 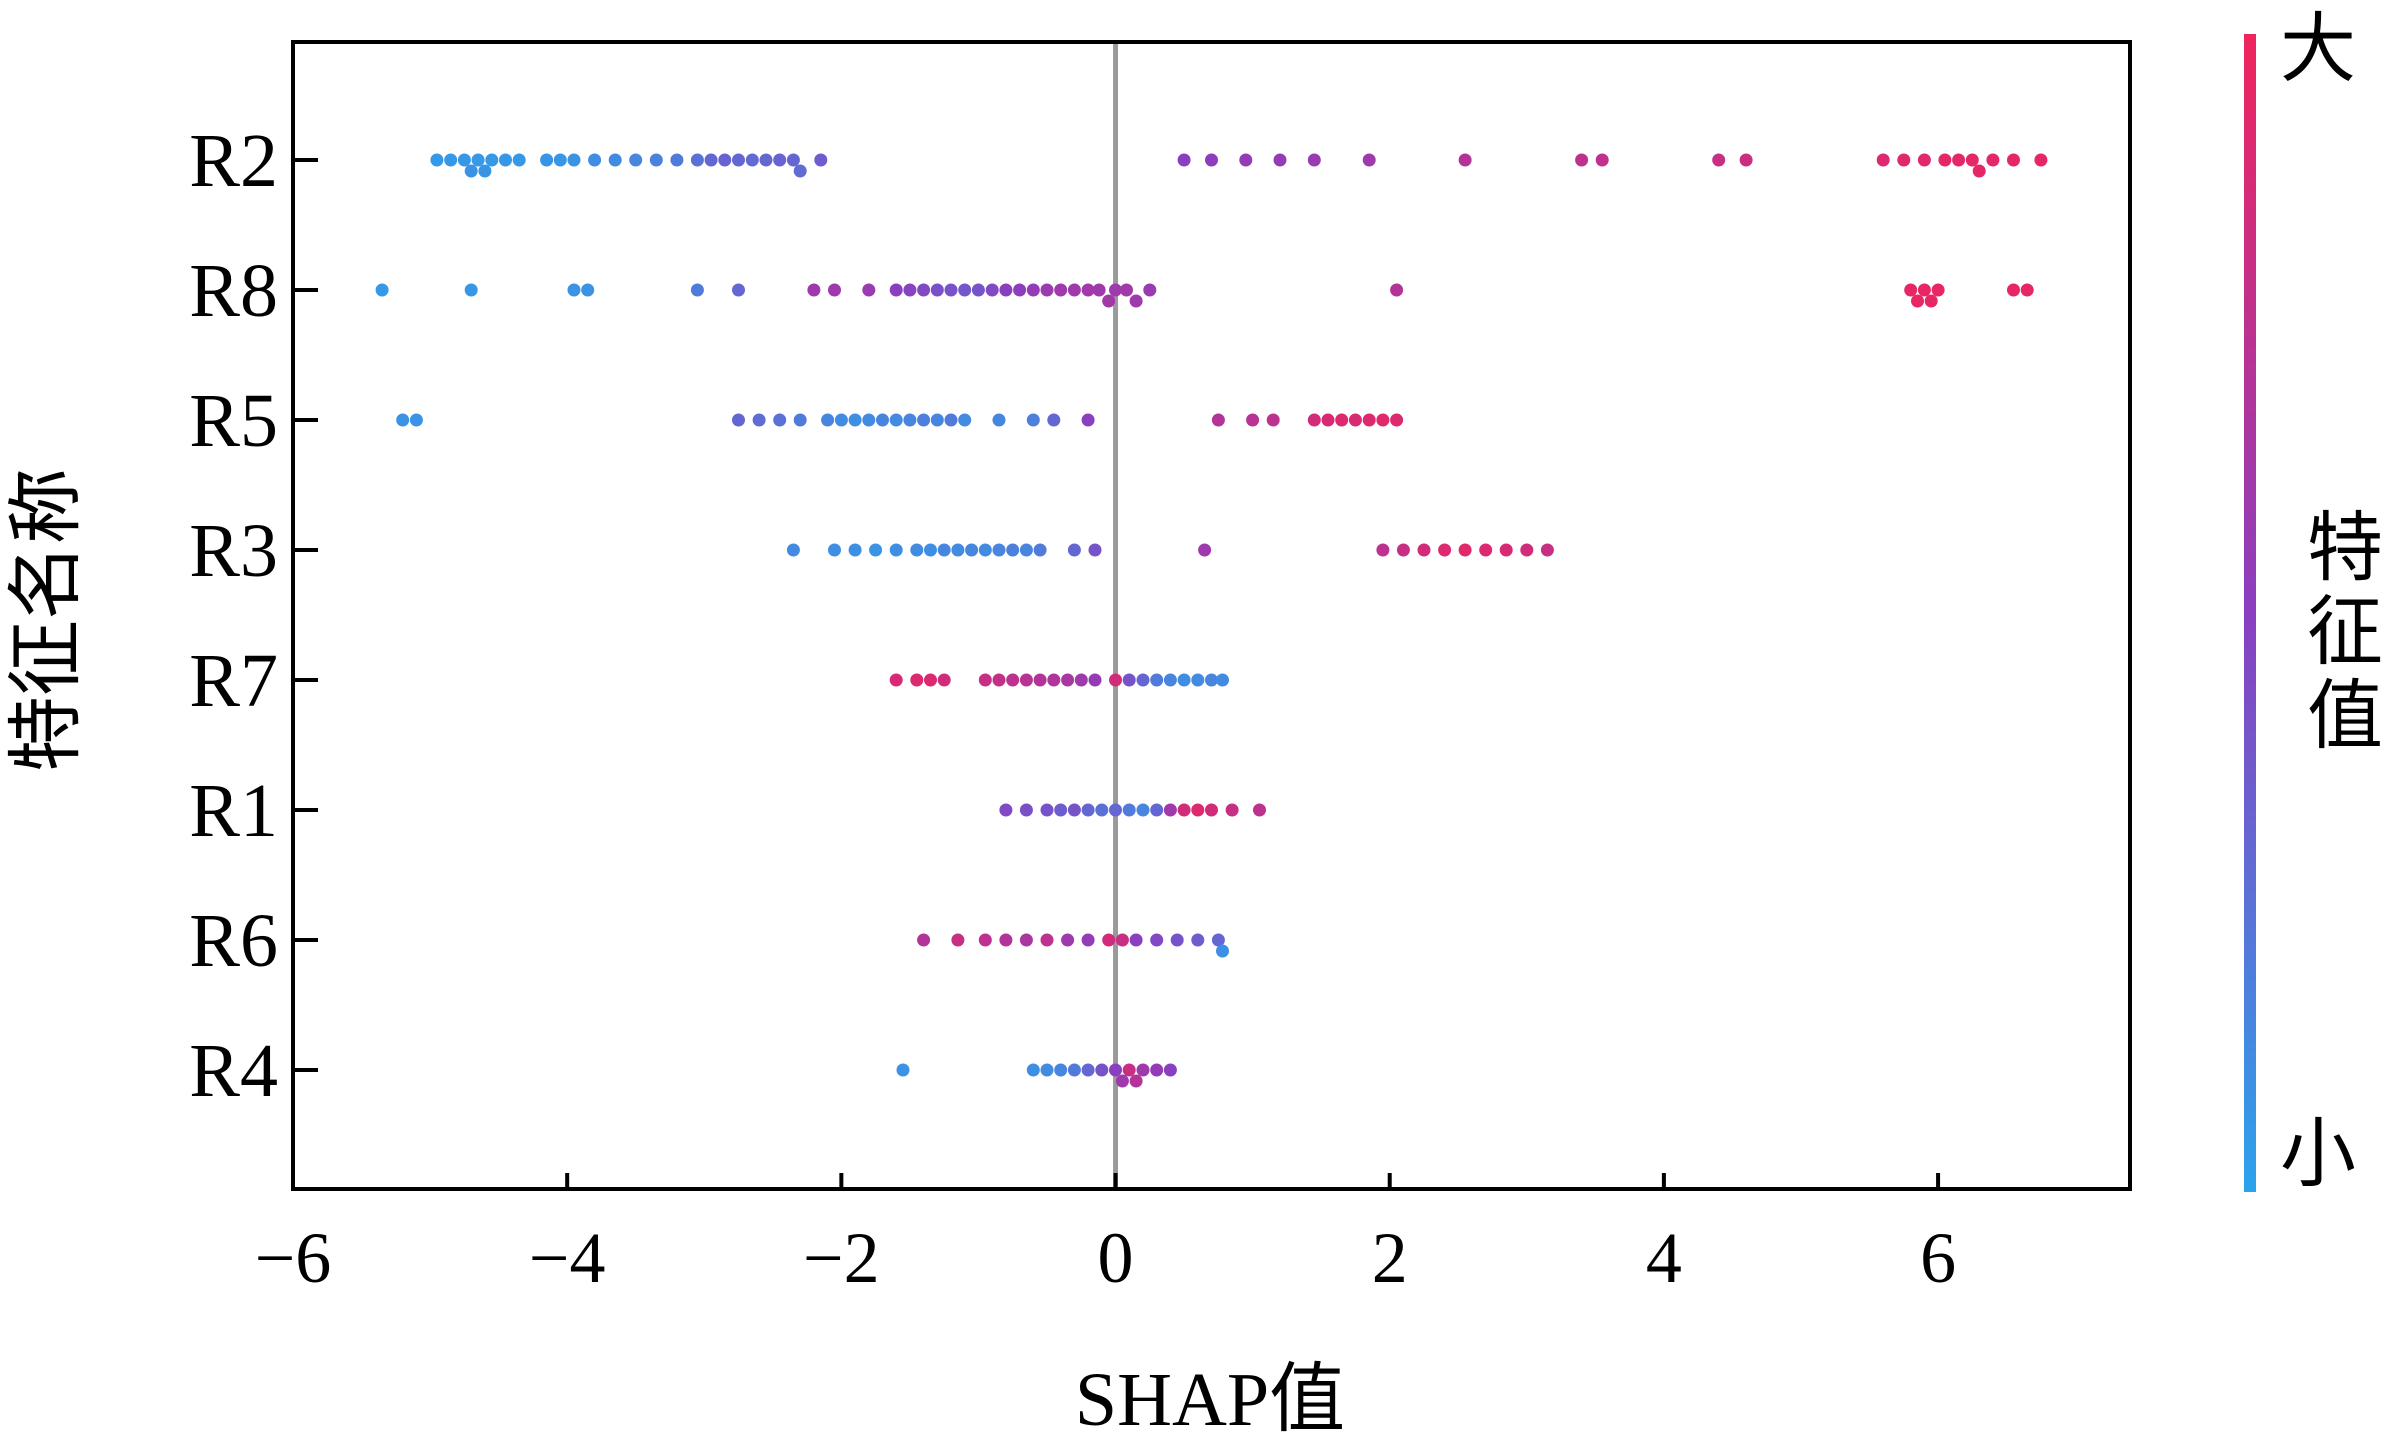 I want to click on y-axis-title: 特征名称, so click(x=47, y=620).